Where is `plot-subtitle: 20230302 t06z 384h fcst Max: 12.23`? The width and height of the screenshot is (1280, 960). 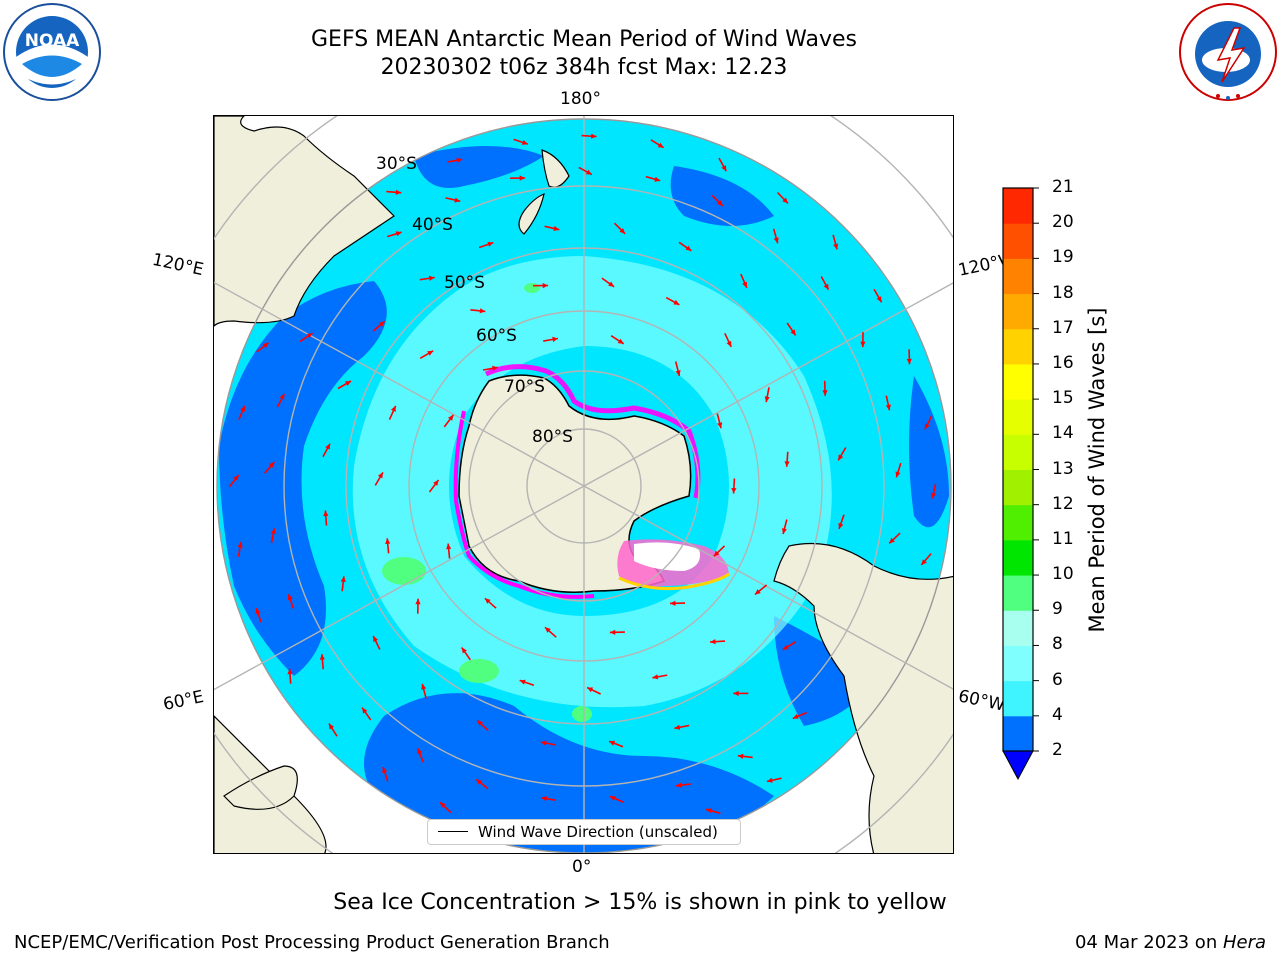
plot-subtitle: 20230302 t06z 384h fcst Max: 12.23 is located at coordinates (584, 67).